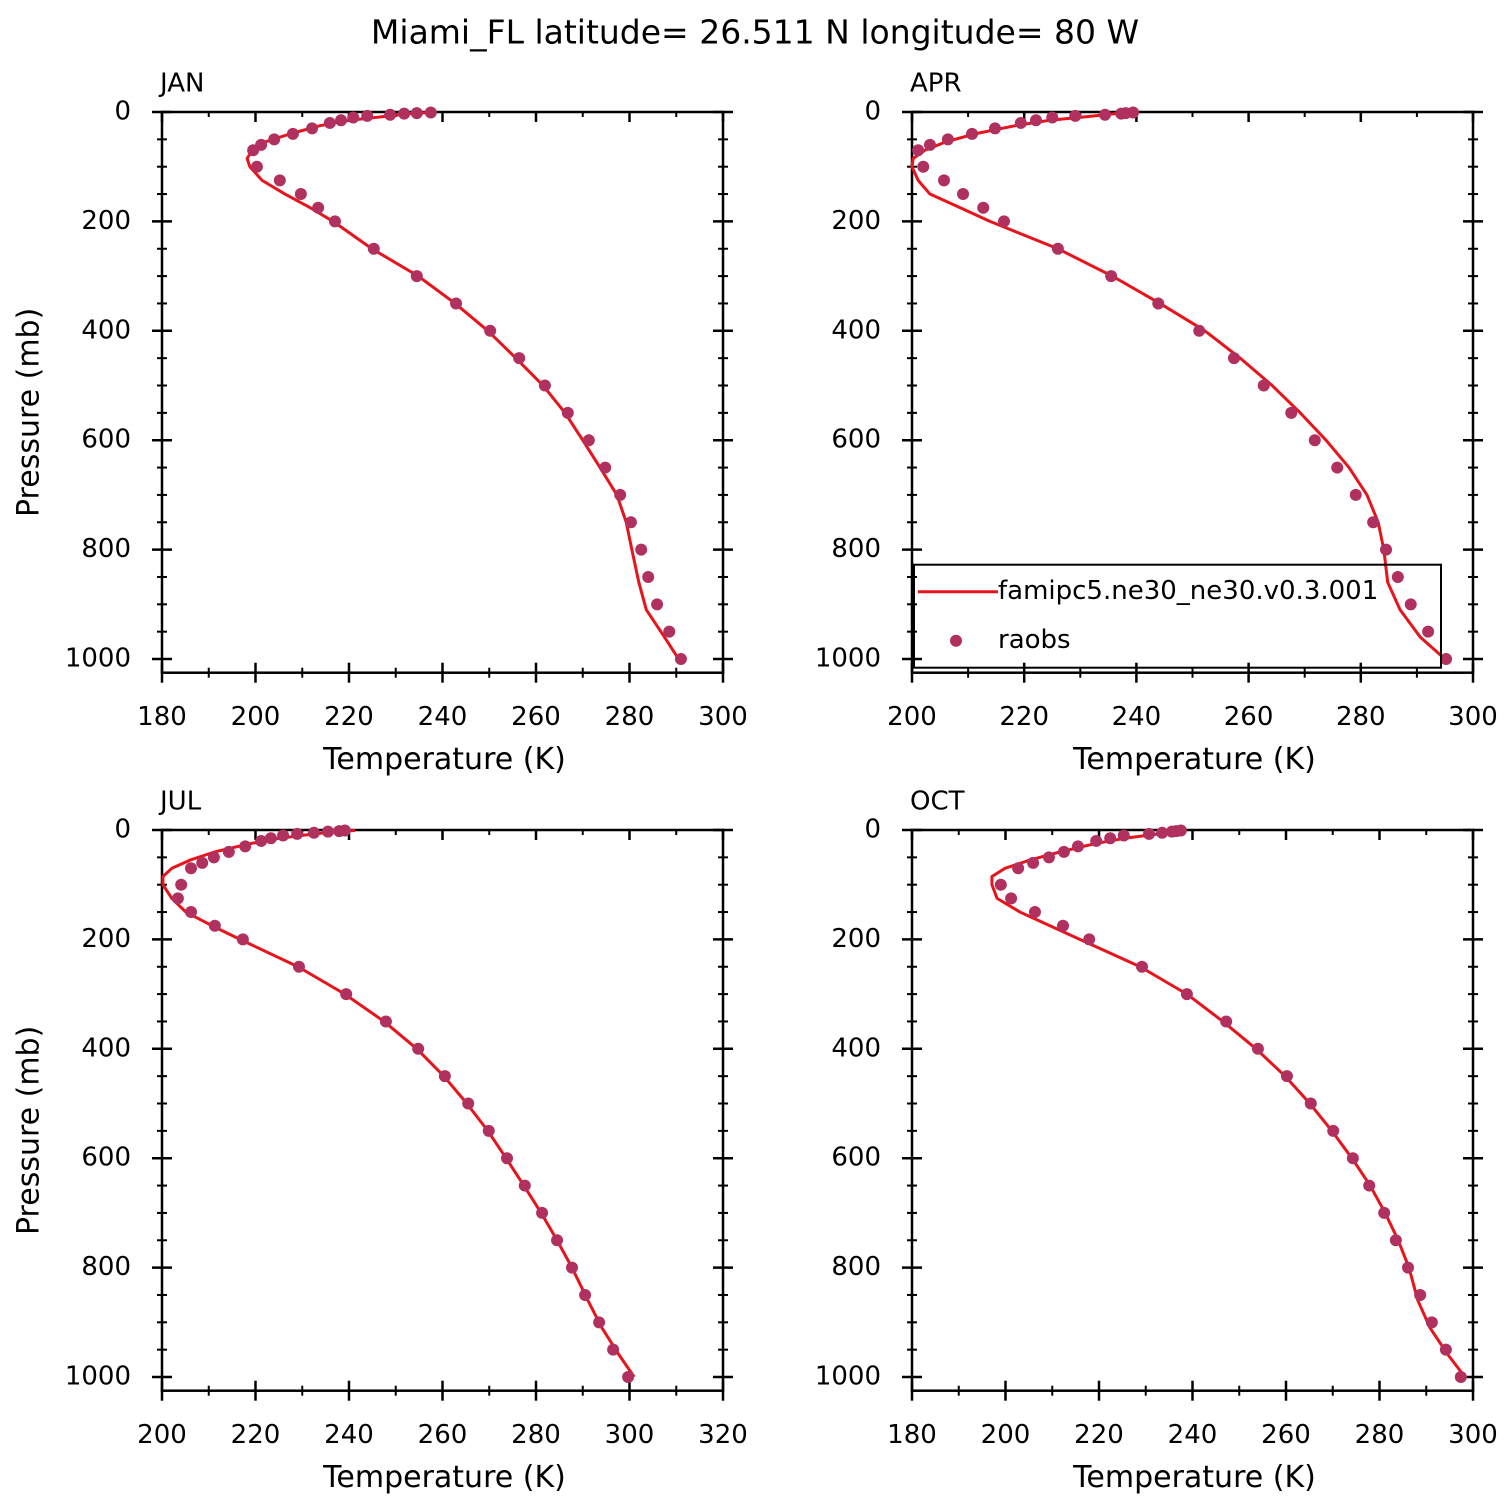 This screenshot has height=1510, width=1510. Describe the element at coordinates (398, 1103) in the screenshot. I see `model-line` at that location.